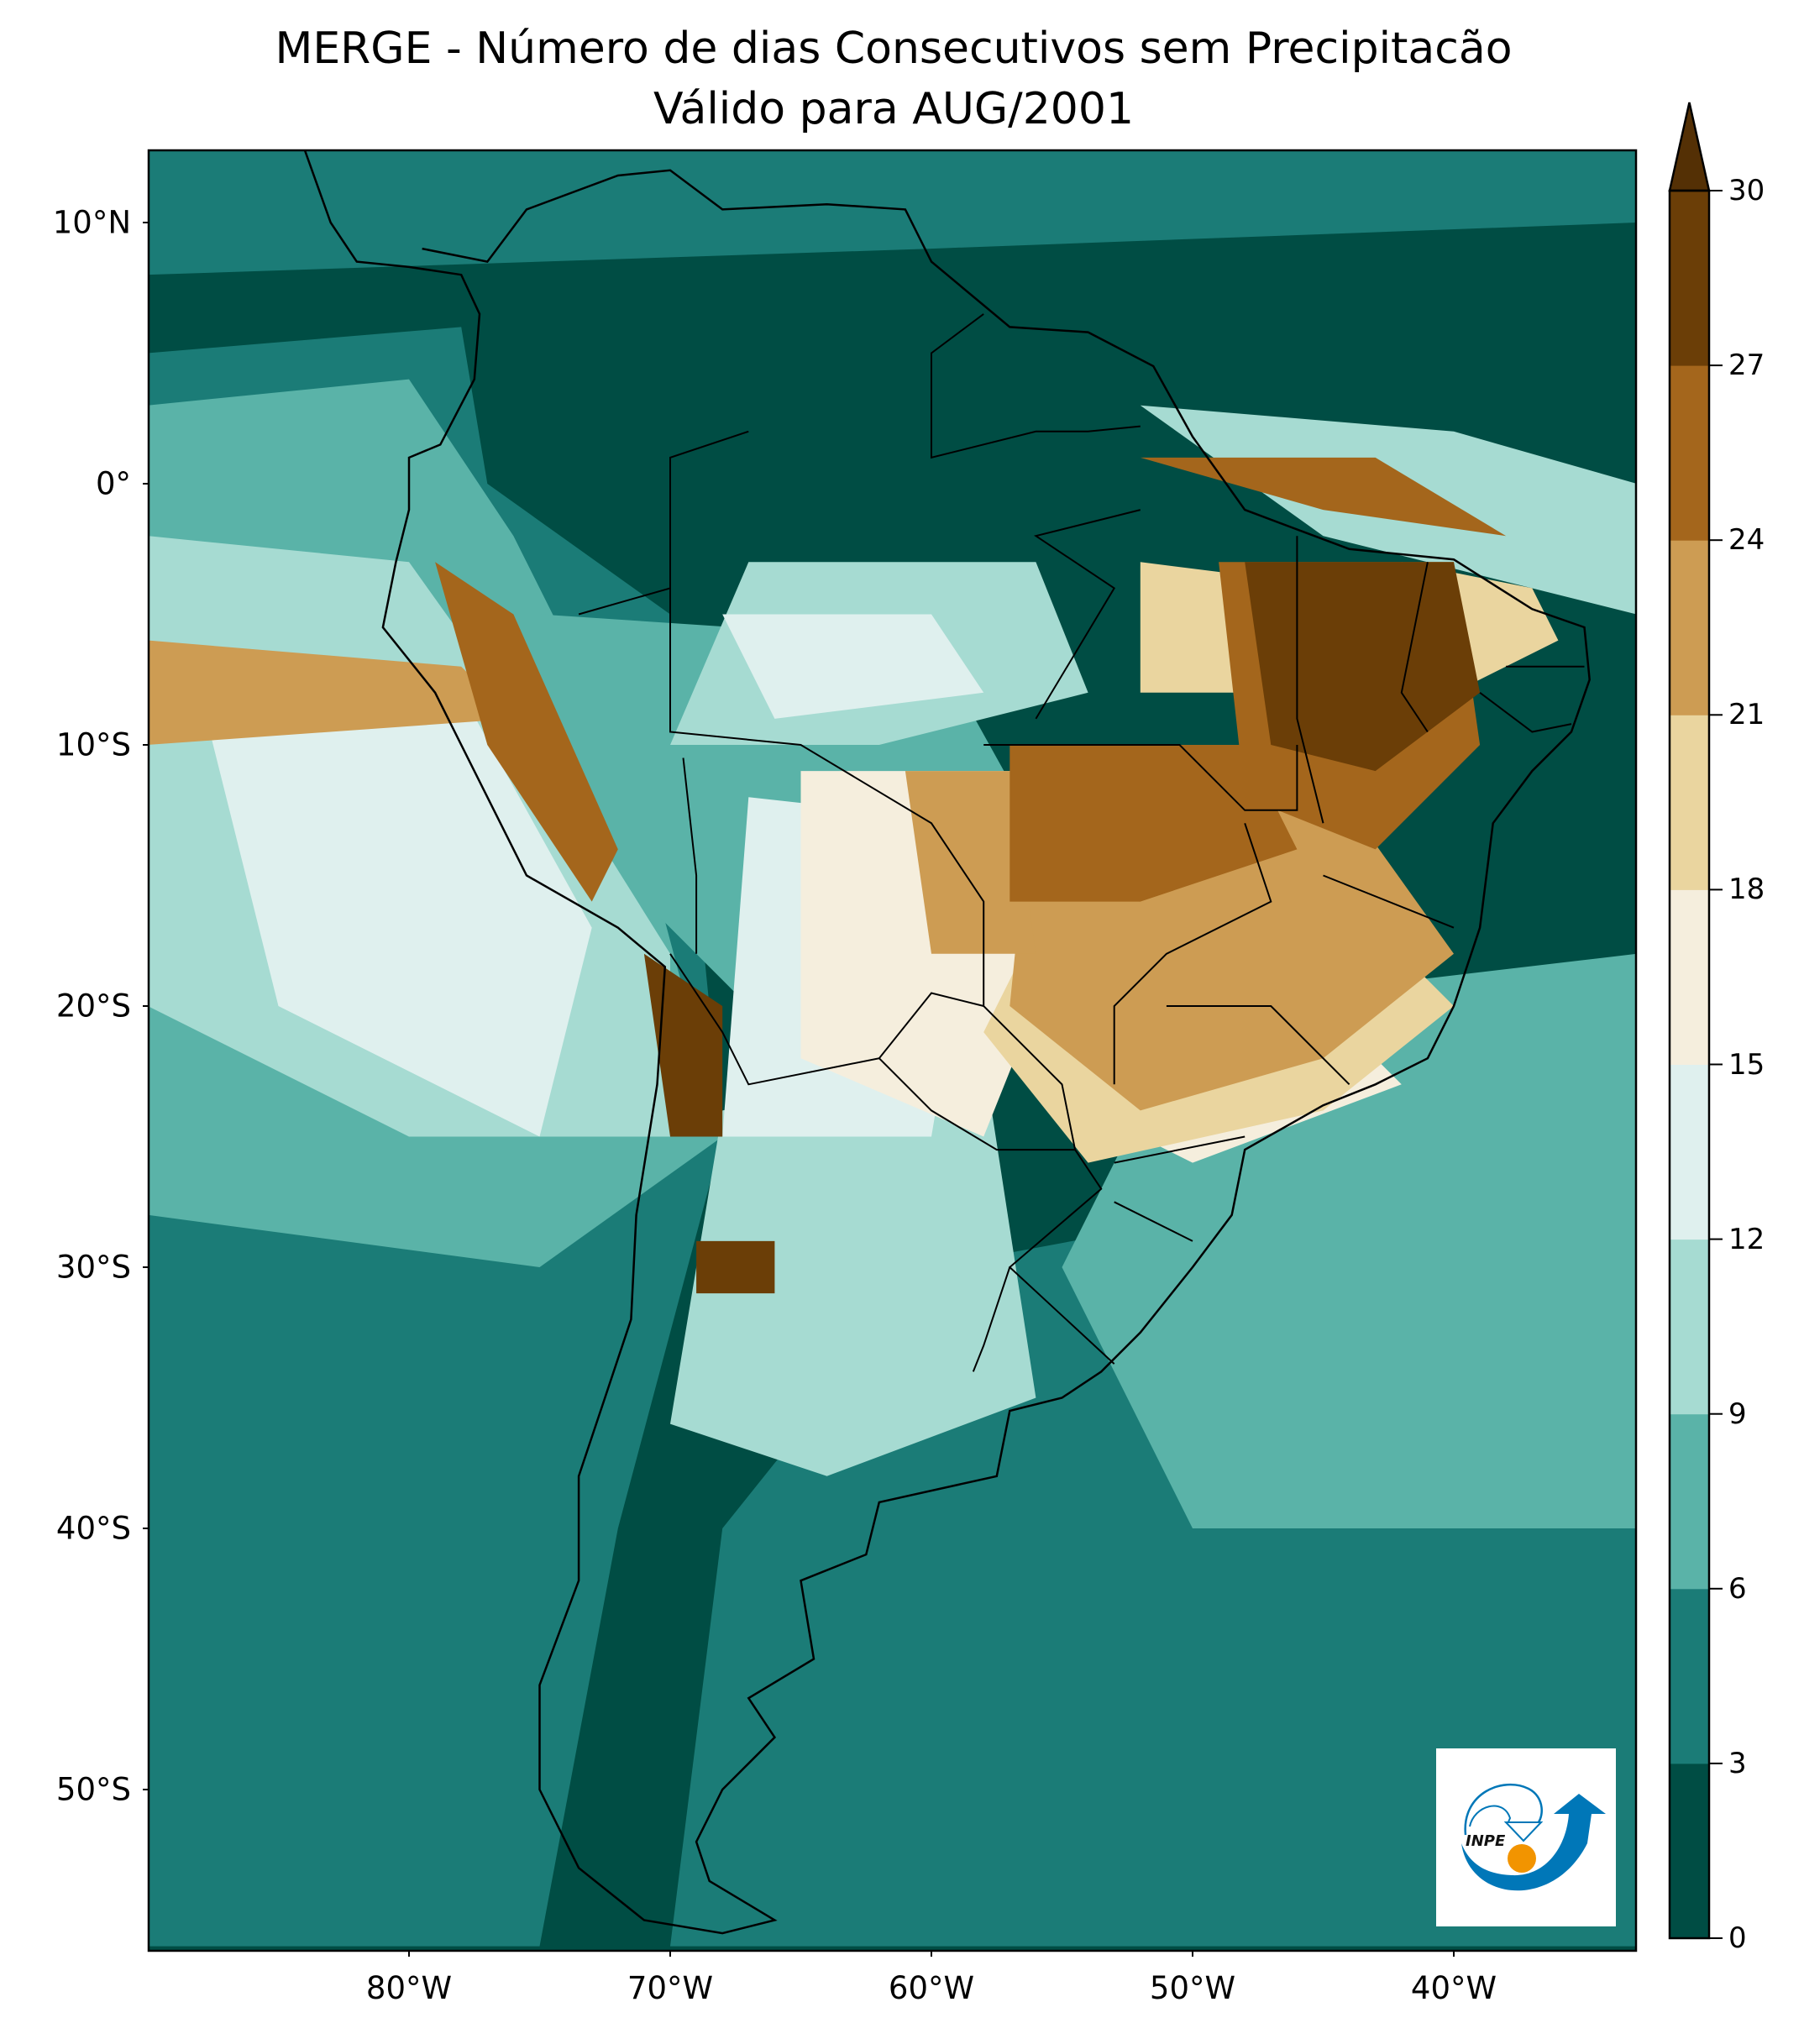 This screenshot has height=2044, width=1804. What do you see at coordinates (1192, 1988) in the screenshot?
I see `lon-tick-label: 50°W` at bounding box center [1192, 1988].